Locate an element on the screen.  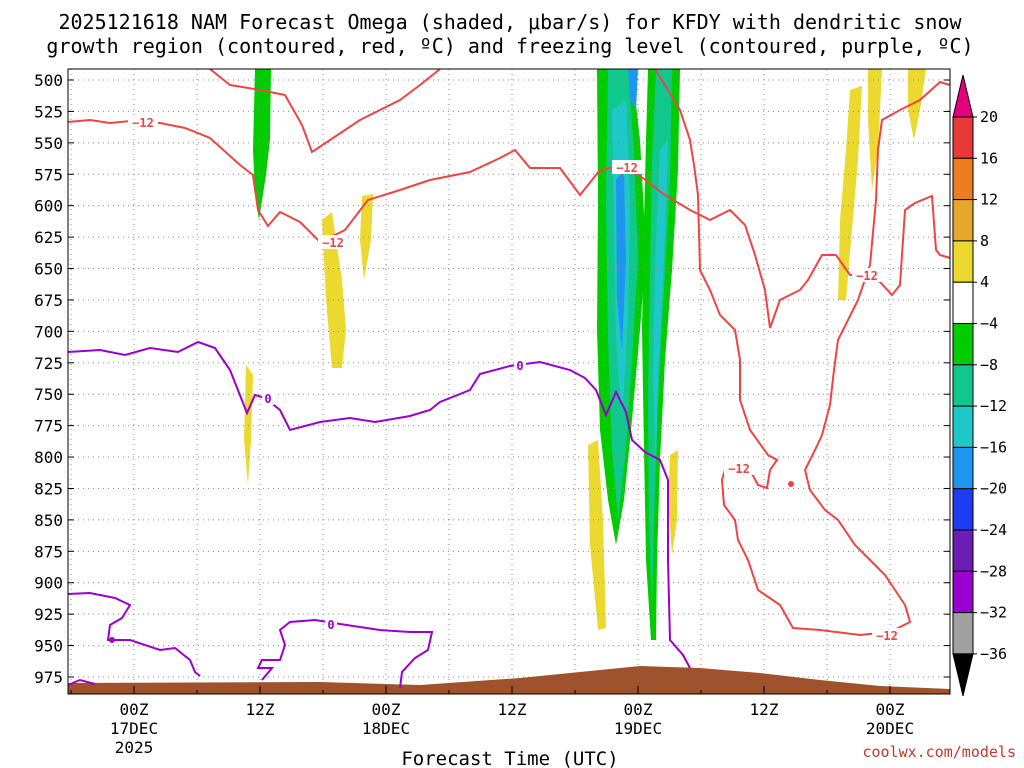
colorbar-label: 12 is located at coordinates (989, 200).